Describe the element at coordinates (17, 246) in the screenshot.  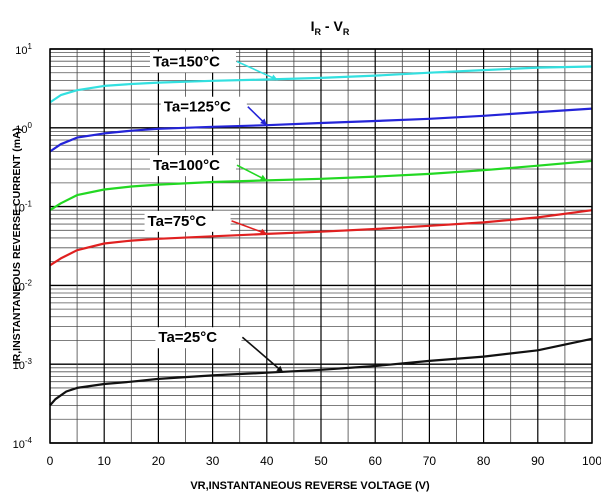
I see `y-axis-label: IR,INSTANTANEOUS REVERSE CURRENT (mA)` at that location.